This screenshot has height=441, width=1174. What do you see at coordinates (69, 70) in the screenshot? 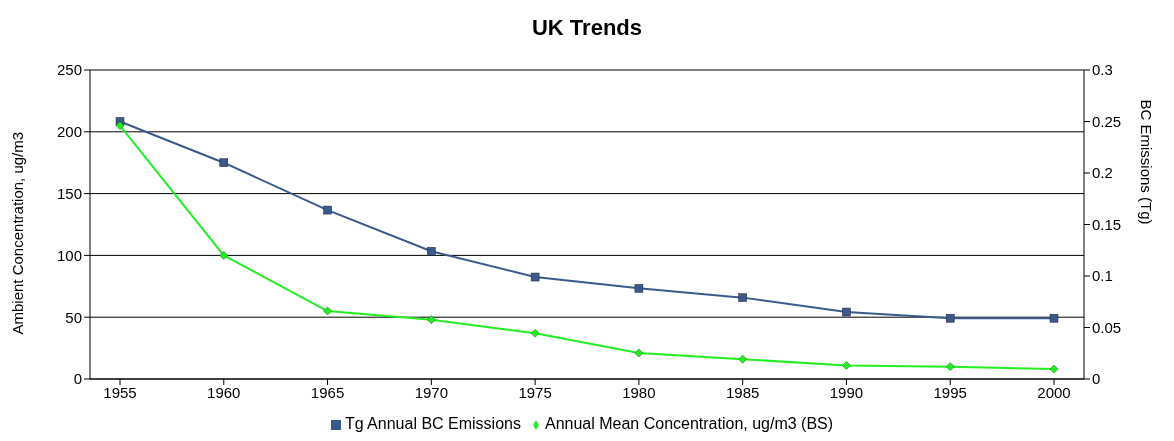
I see `y-tick-label: 250` at bounding box center [69, 70].